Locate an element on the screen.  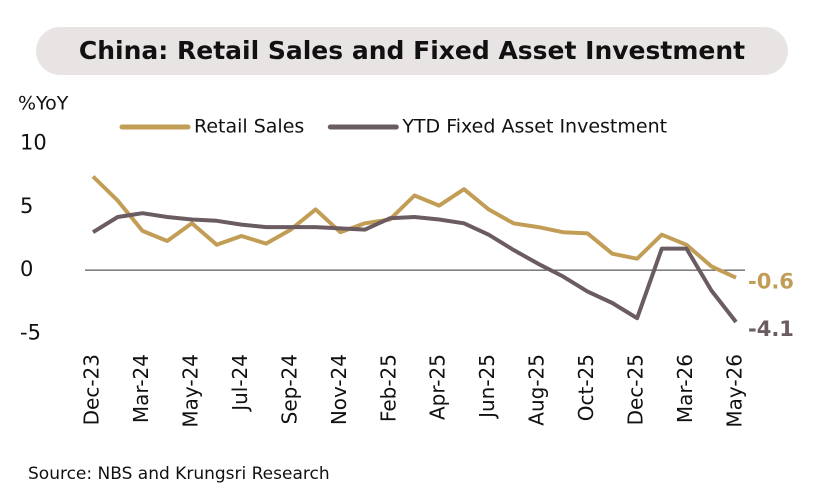
end-label: -4.1 is located at coordinates (771, 329).